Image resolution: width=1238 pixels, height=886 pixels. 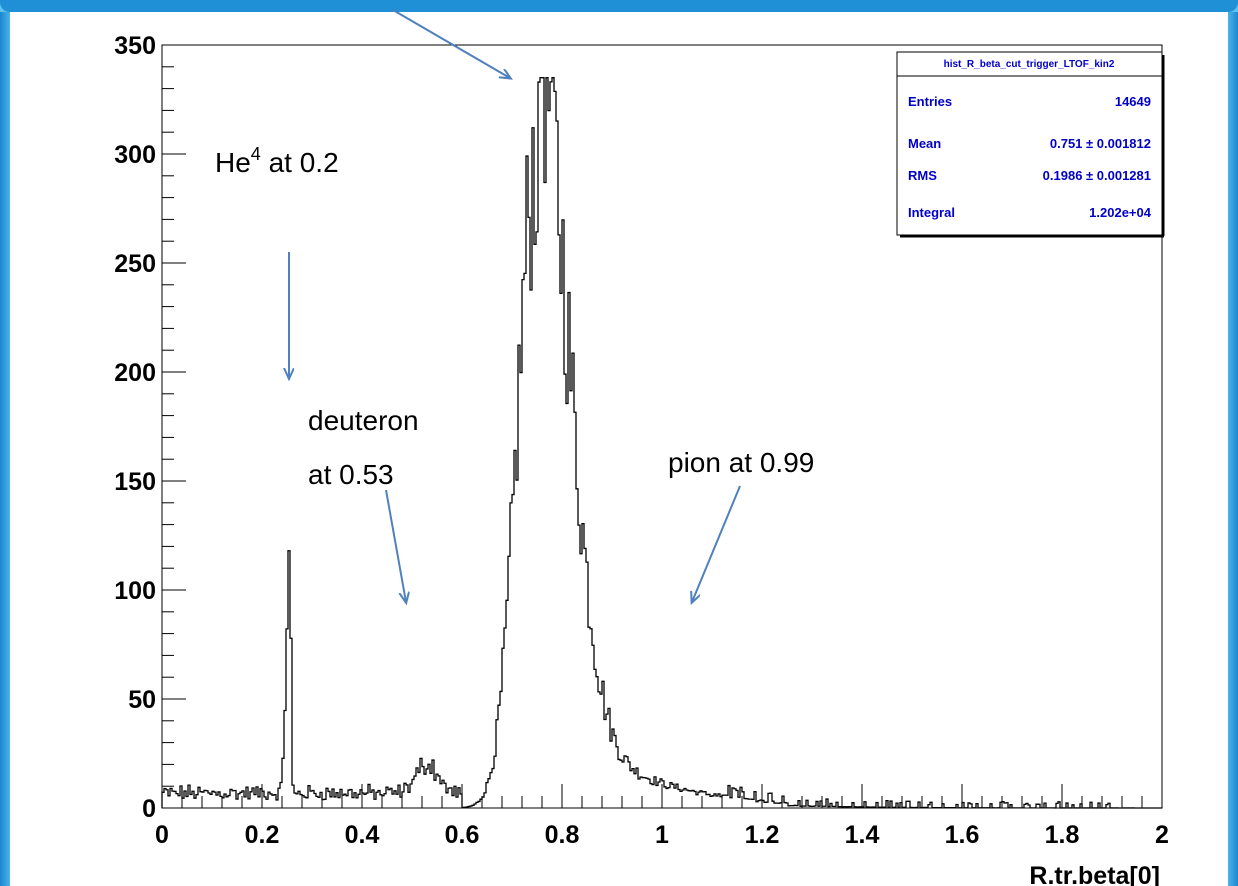 What do you see at coordinates (930, 101) in the screenshot?
I see `stats-entries-label: Entries` at bounding box center [930, 101].